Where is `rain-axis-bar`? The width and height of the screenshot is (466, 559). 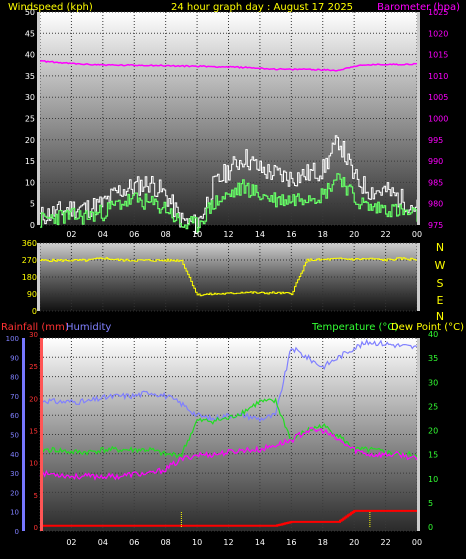
rain-axis-bar is located at coordinates (41, 434).